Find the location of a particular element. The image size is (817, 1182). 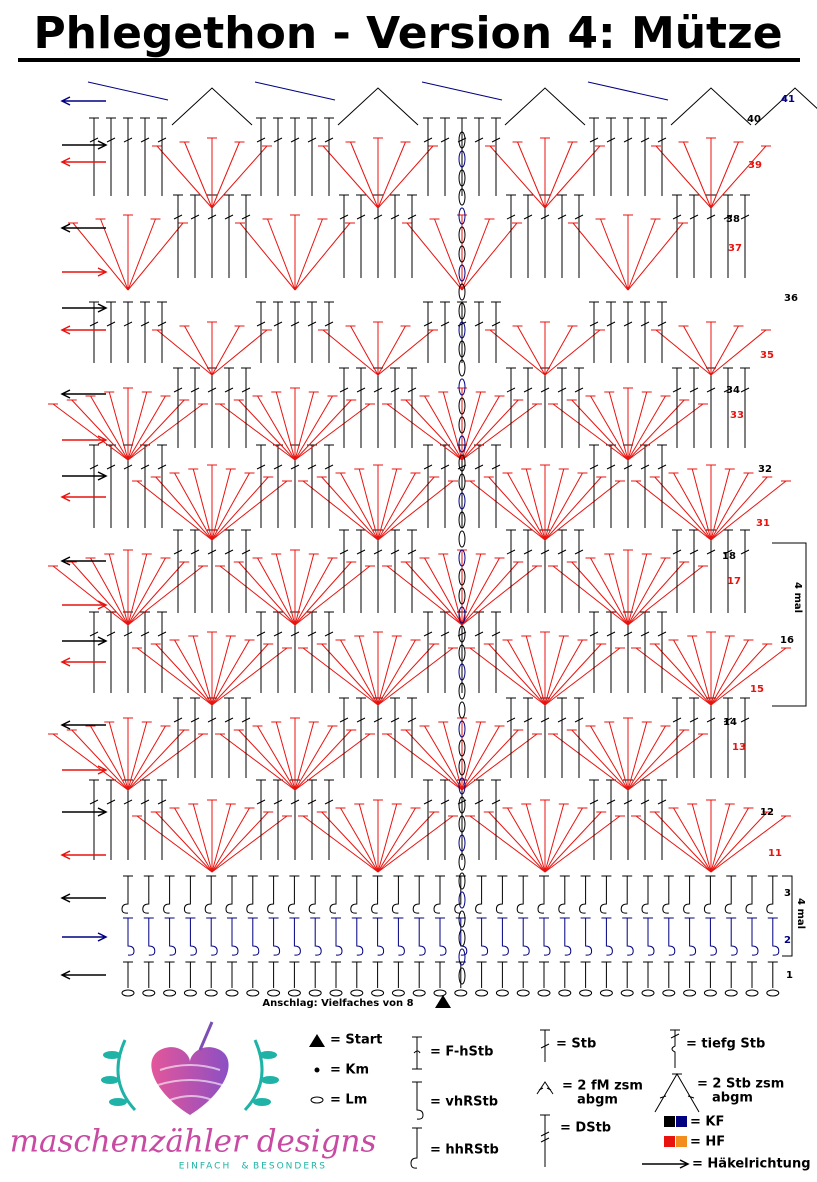

row-number: 18 is located at coordinates (729, 556).